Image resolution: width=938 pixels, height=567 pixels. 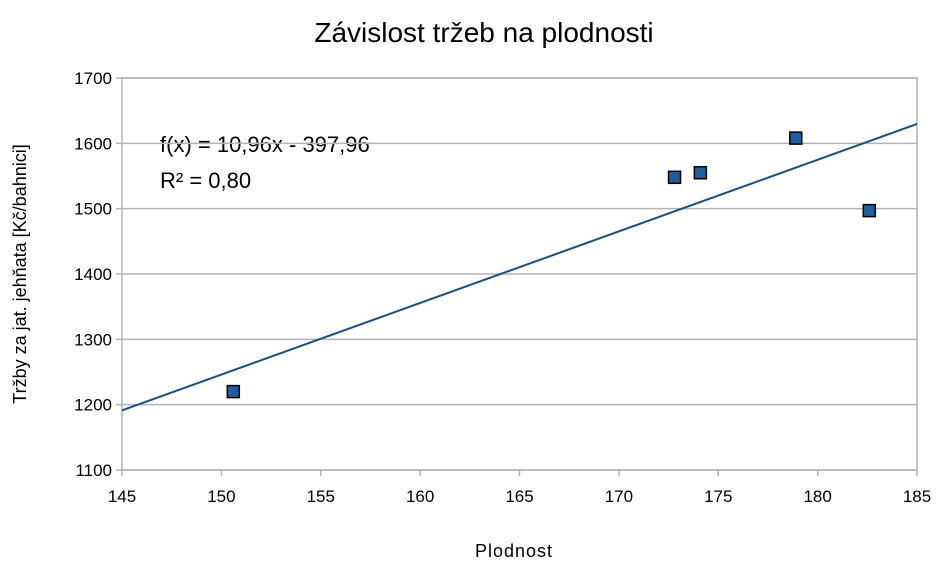 What do you see at coordinates (93, 339) in the screenshot?
I see `y-tick-label: 1300` at bounding box center [93, 339].